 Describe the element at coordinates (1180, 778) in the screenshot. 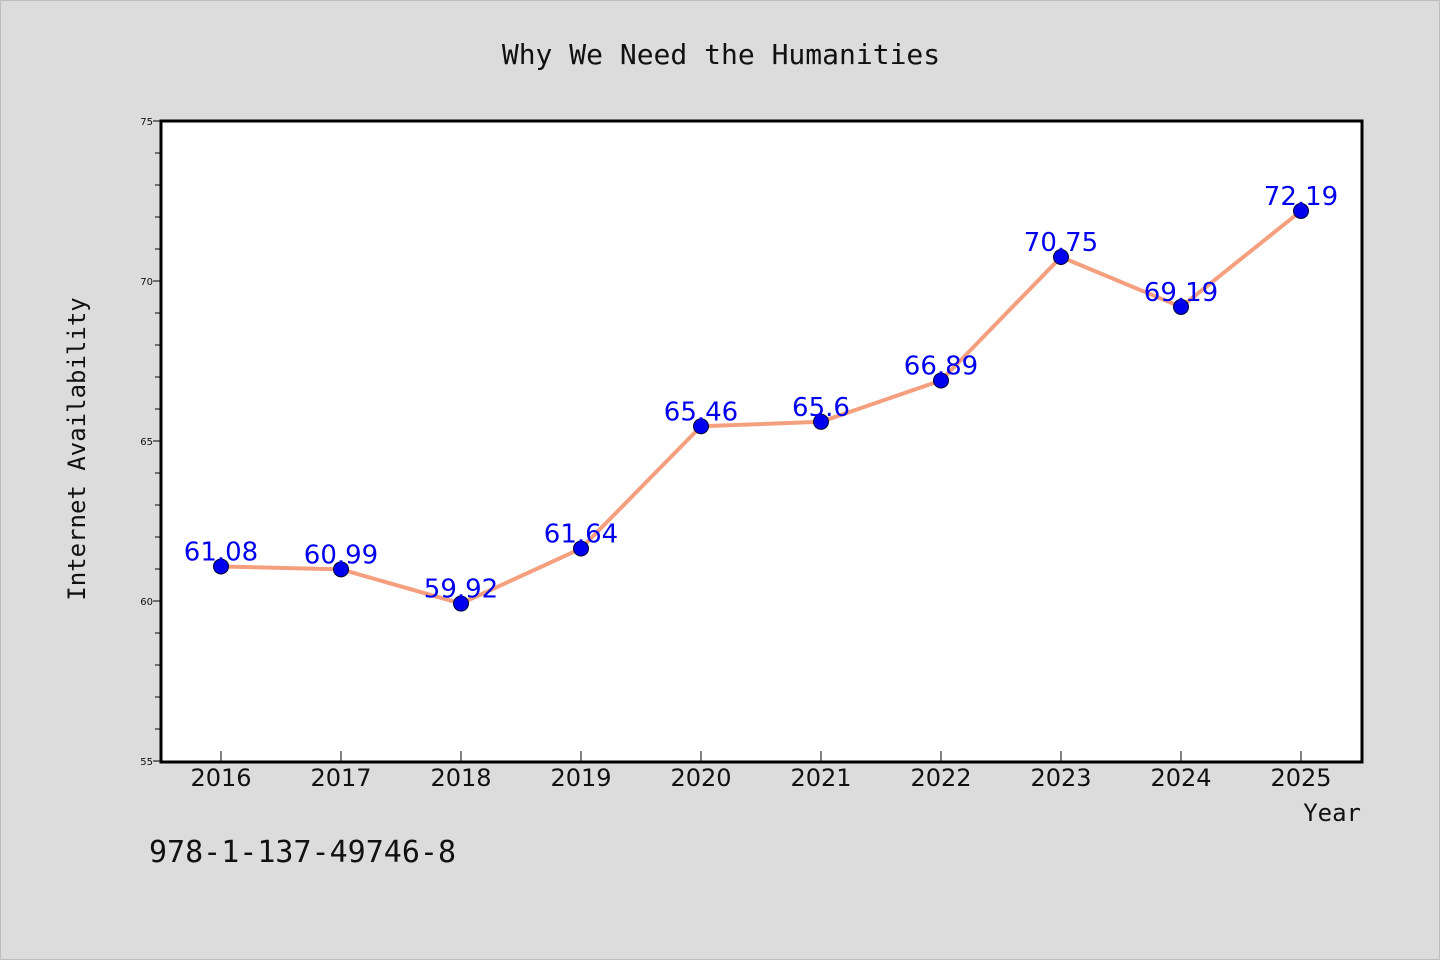

I see `x-tick-label: 2024` at that location.